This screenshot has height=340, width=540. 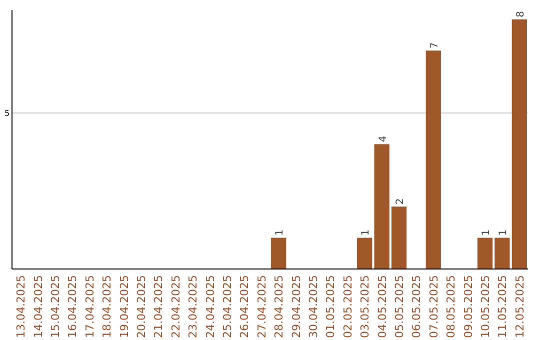 What do you see at coordinates (383, 139) in the screenshot?
I see `data-label: 4` at bounding box center [383, 139].